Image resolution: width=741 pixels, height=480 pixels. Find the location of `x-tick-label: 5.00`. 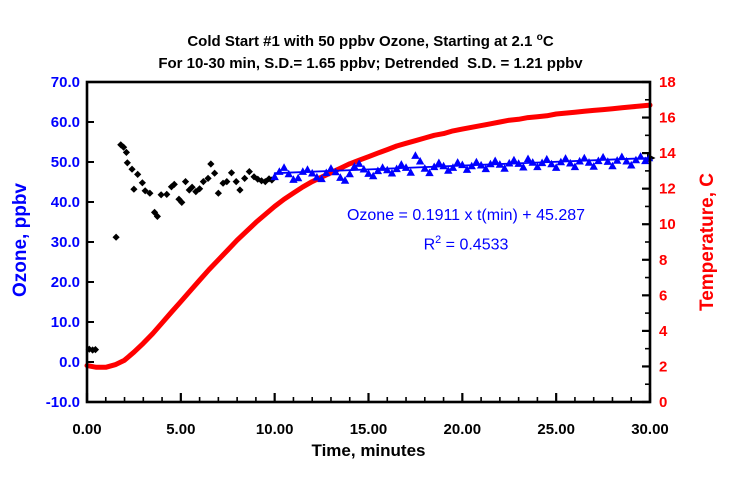

x-tick-label: 5.00 is located at coordinates (180, 429).